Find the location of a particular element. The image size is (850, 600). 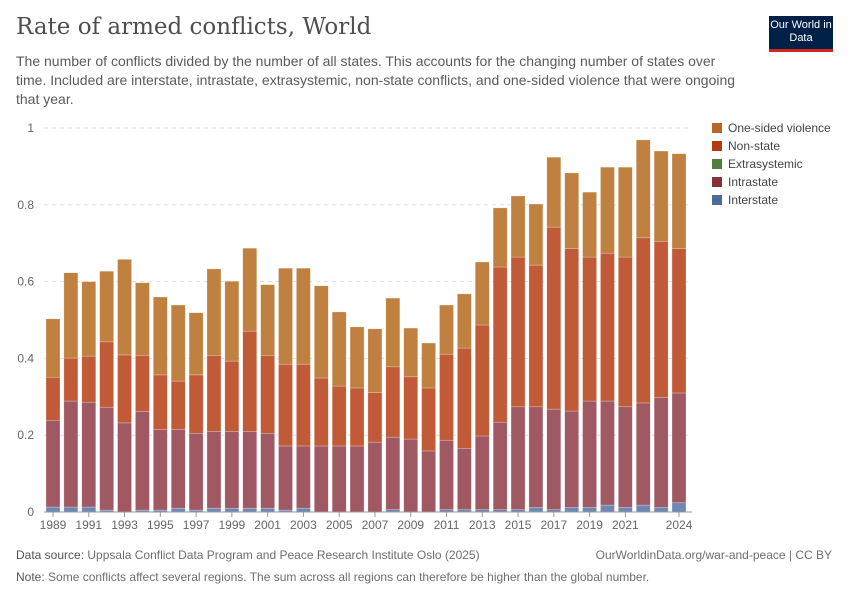

bar-segment-interstate-2001 is located at coordinates (267, 510).